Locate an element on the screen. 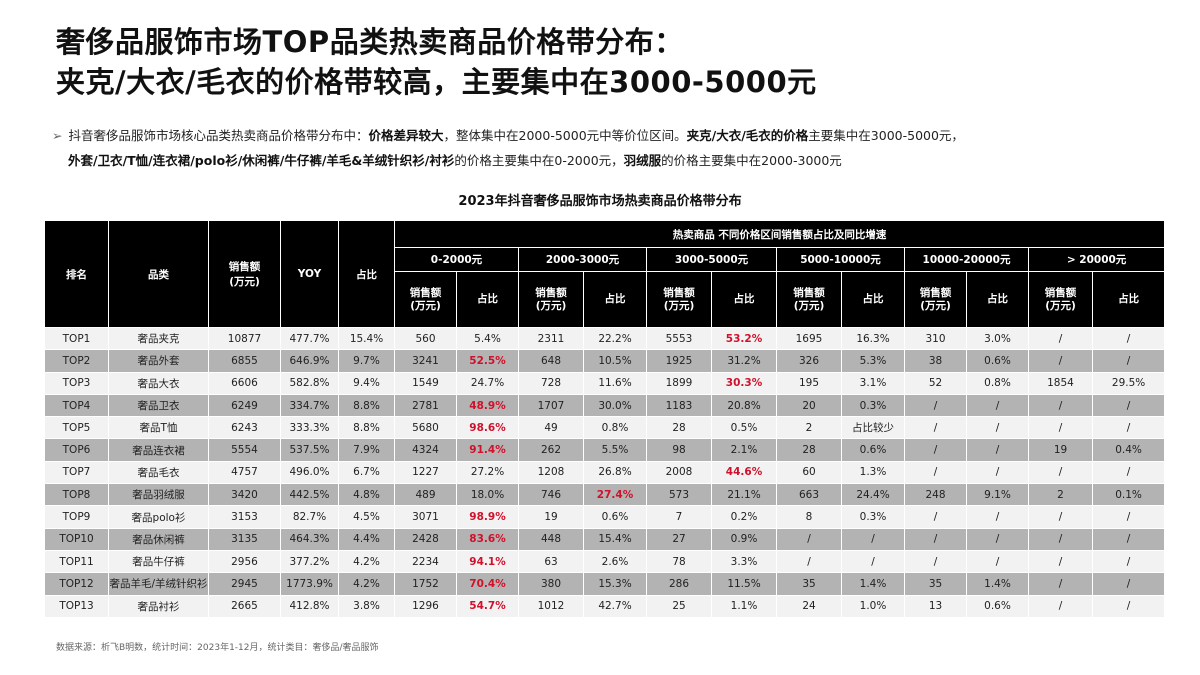 This screenshot has width=1200, height=675. table-cell: 1773.9% is located at coordinates (309, 584).